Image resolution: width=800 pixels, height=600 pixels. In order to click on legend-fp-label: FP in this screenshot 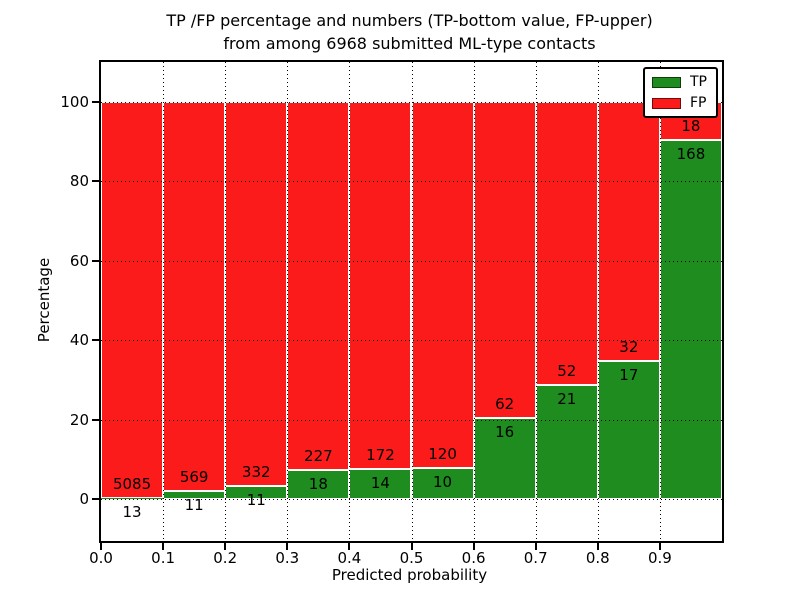, I will do `click(698, 103)`.